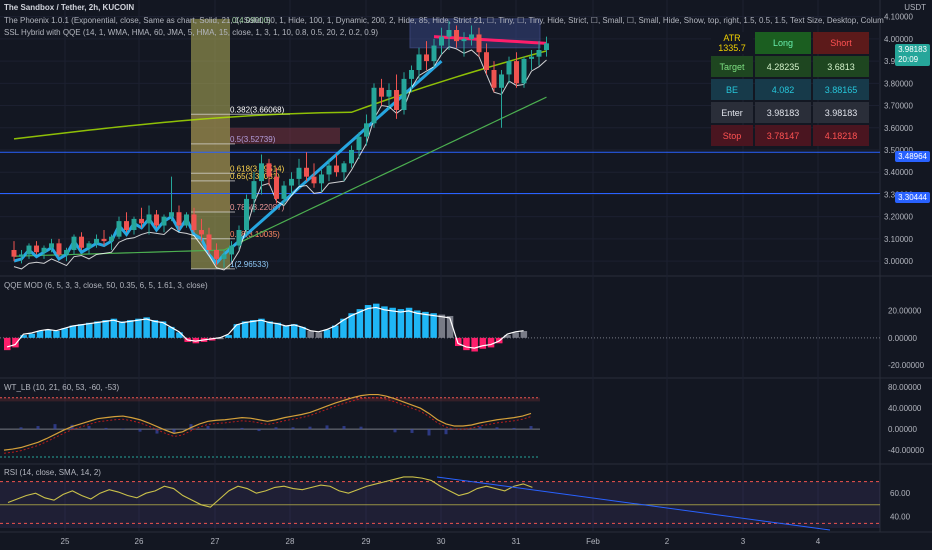  What do you see at coordinates (490, 40) in the screenshot?
I see `ssl-upper-band` at bounding box center [490, 40].